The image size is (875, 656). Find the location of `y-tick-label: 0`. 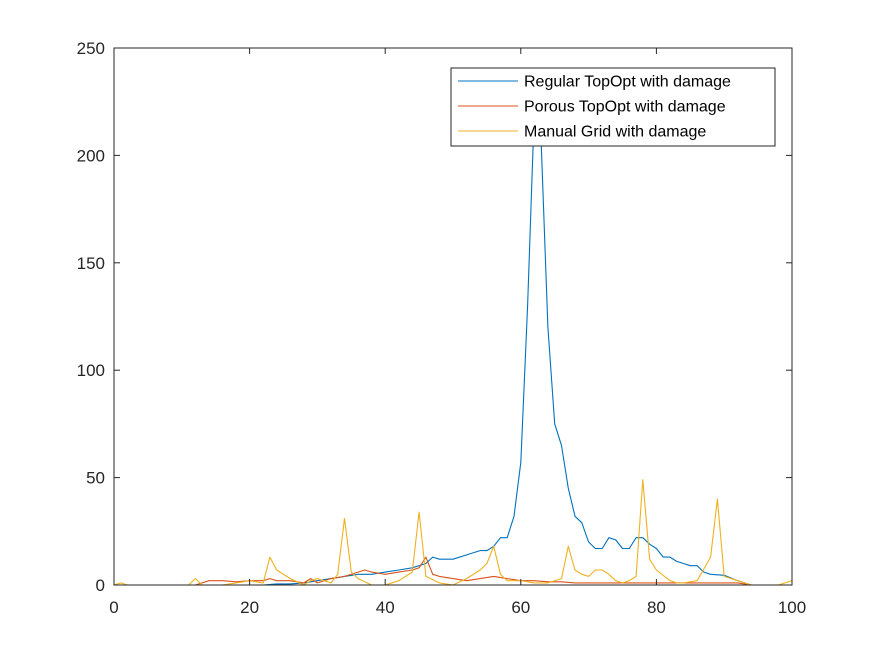

y-tick-label: 0 is located at coordinates (100, 585).